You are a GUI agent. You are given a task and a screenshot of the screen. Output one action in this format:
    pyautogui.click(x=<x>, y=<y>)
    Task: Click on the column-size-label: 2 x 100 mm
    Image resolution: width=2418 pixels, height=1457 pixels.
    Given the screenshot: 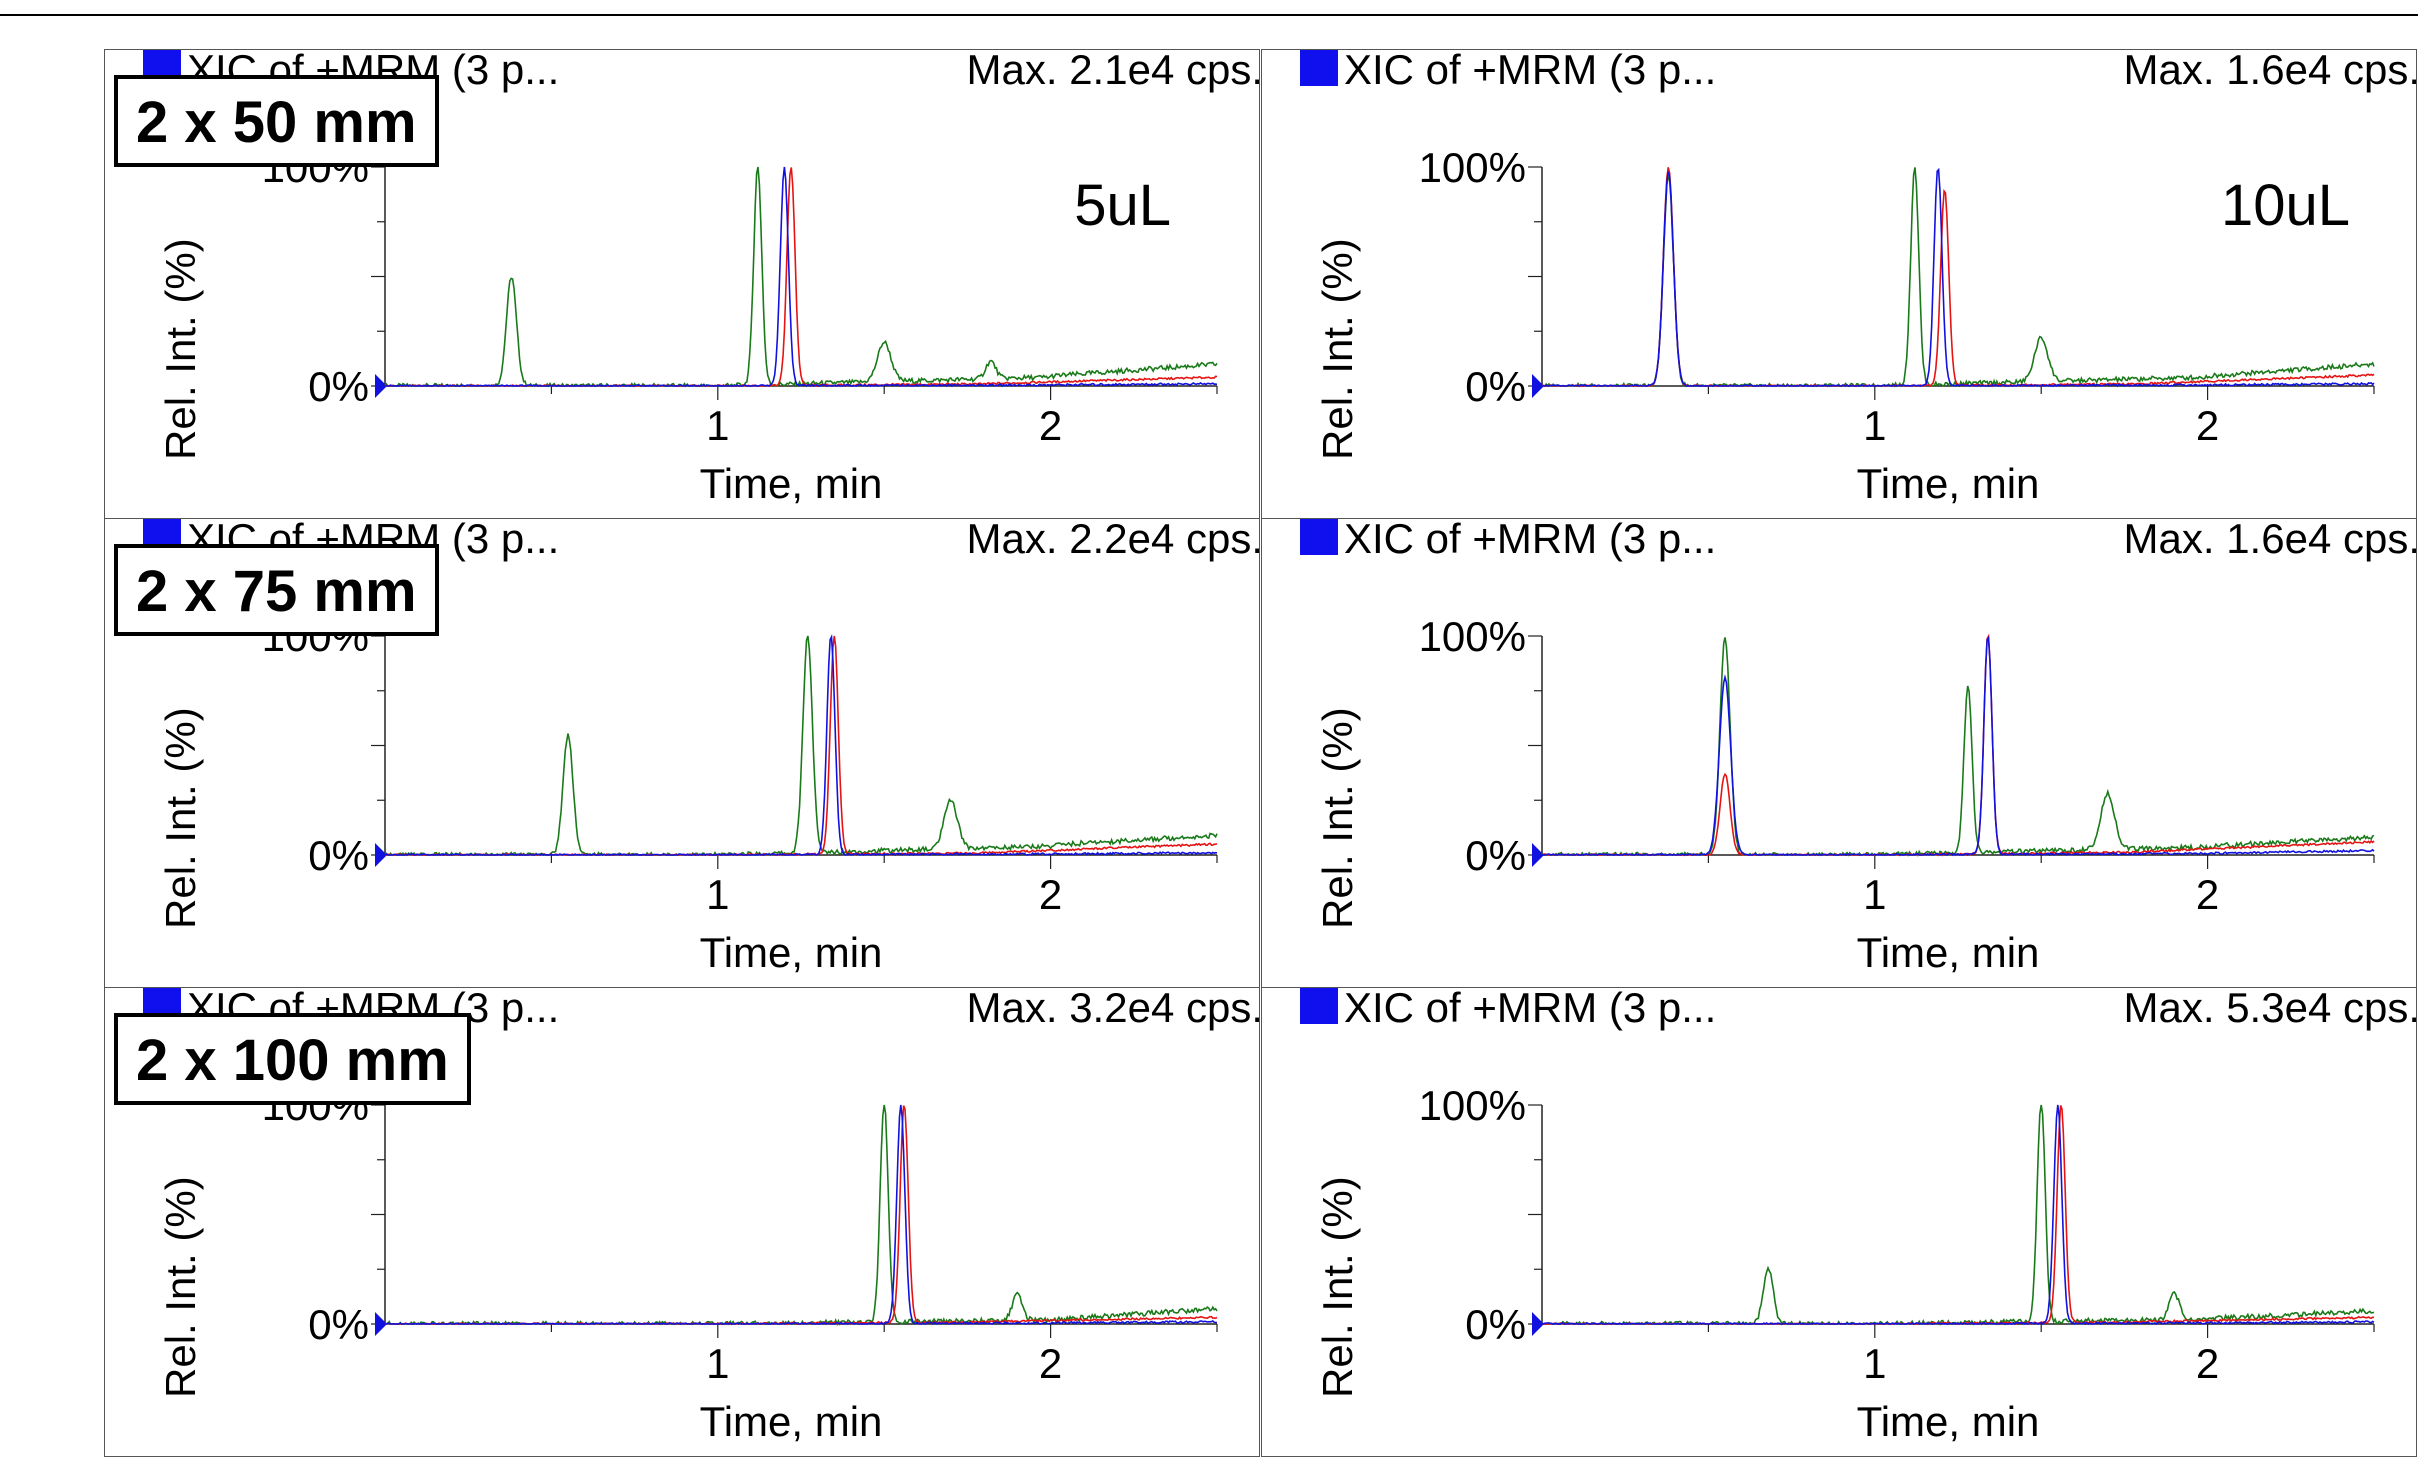 What is the action you would take?
    pyautogui.click(x=292, y=1059)
    